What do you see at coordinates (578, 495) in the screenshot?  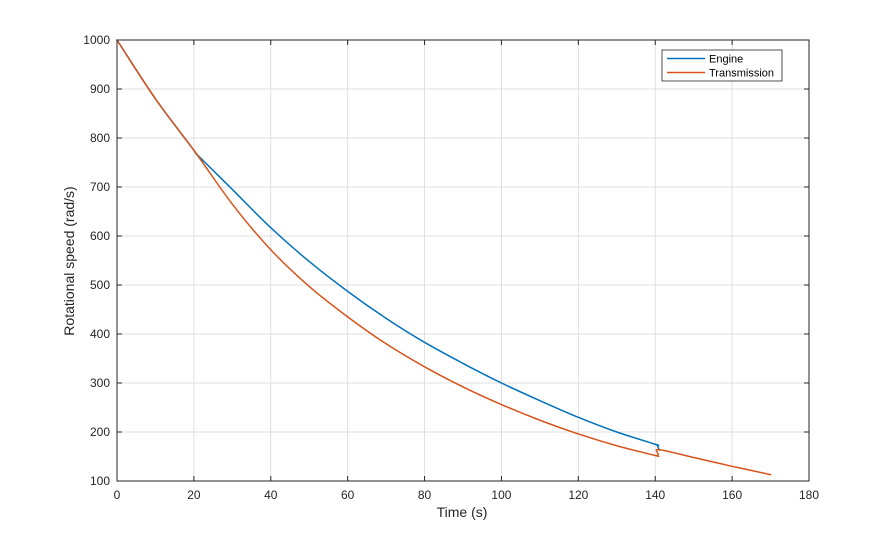 I see `x-tick-label: 120` at bounding box center [578, 495].